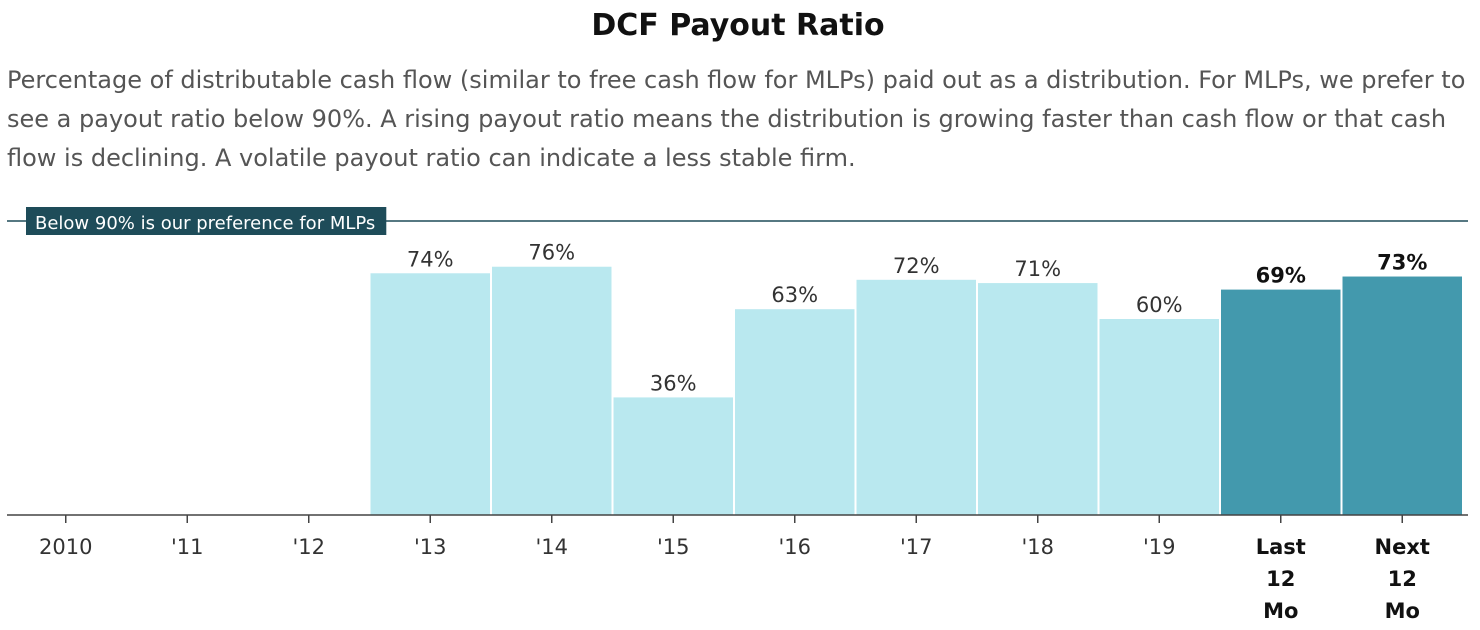 This screenshot has width=1480, height=630. I want to click on bar-last-12-mo, so click(1281, 402).